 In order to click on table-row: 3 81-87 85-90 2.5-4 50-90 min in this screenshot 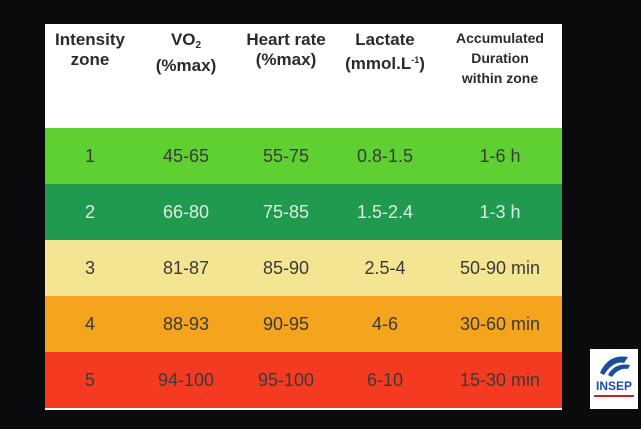, I will do `click(303, 268)`.